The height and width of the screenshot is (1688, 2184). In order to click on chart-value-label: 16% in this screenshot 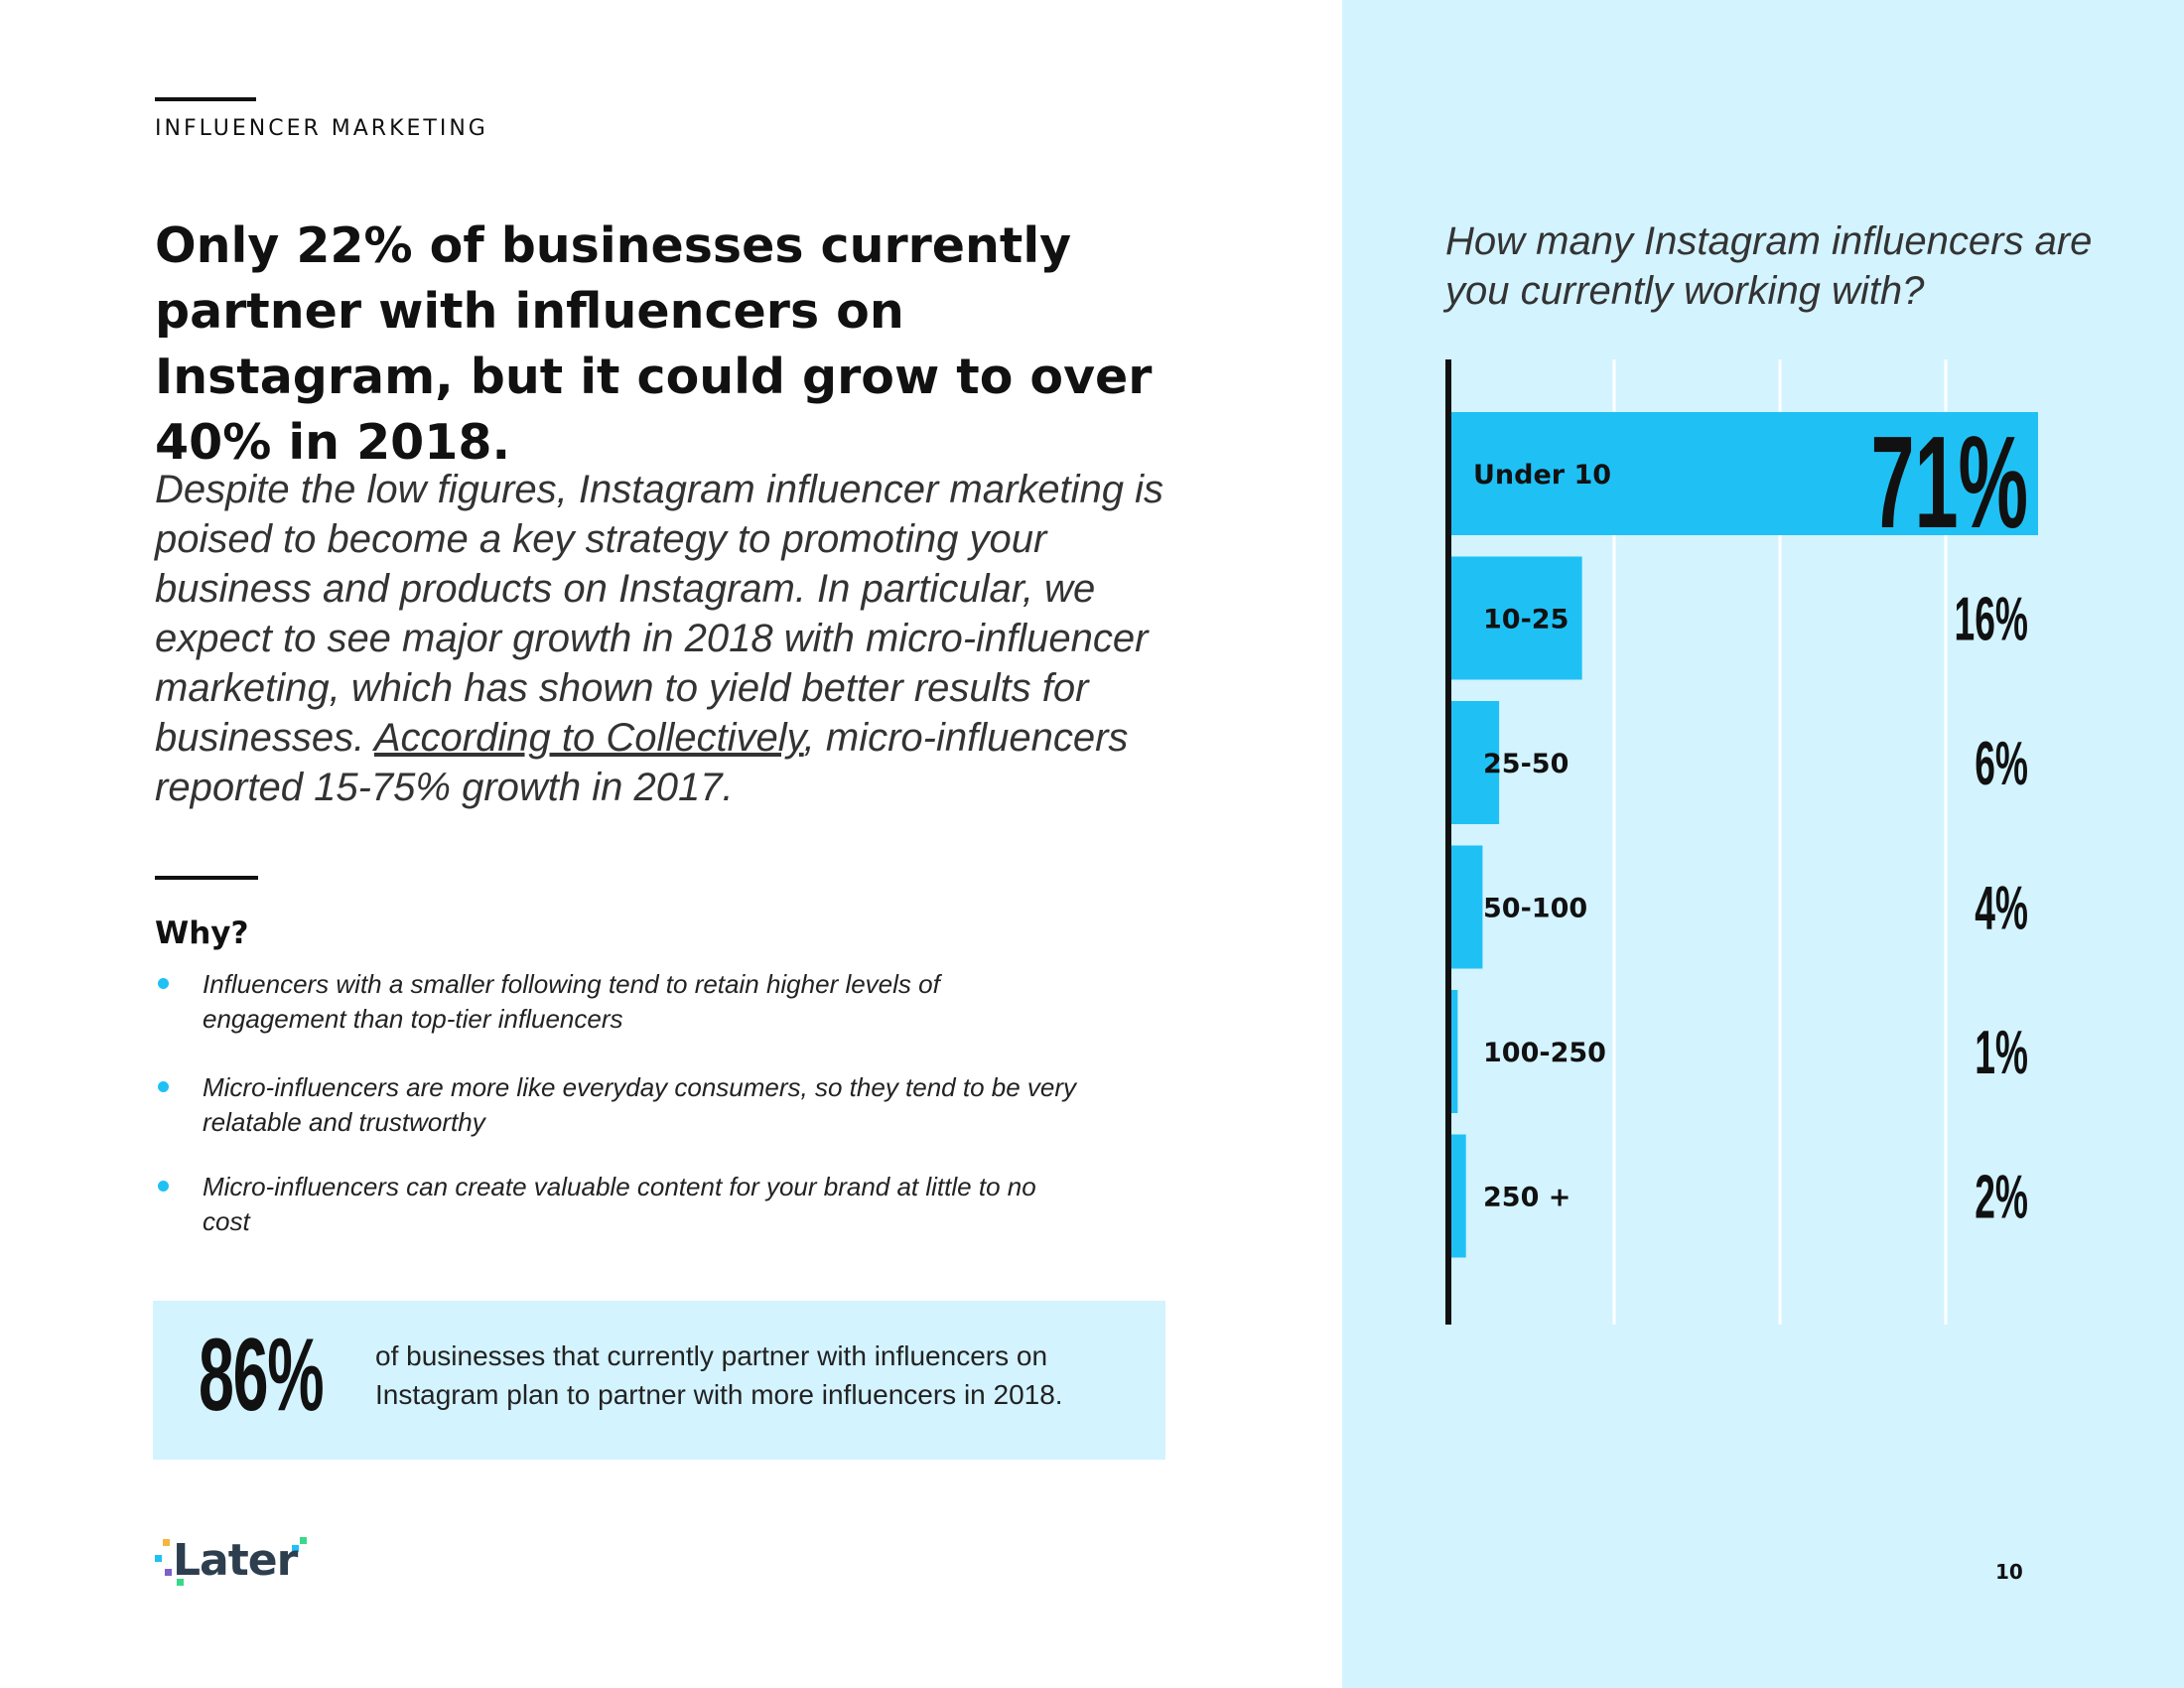, I will do `click(1991, 619)`.